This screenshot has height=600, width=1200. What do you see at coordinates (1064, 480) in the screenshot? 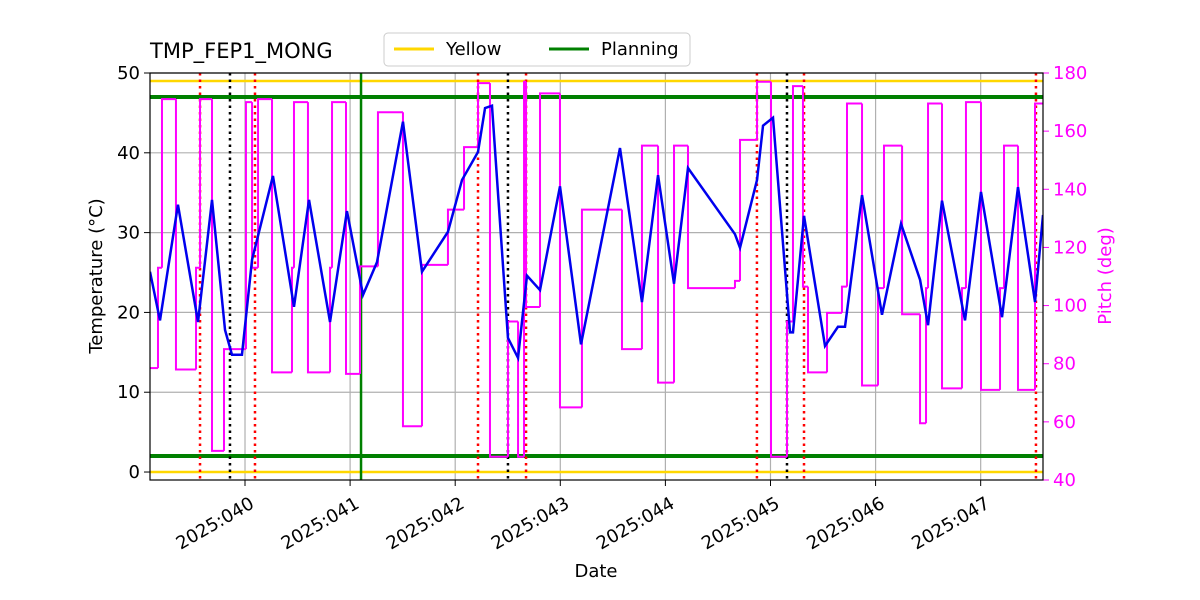
I see `y2-tick-label: 40` at bounding box center [1064, 480].